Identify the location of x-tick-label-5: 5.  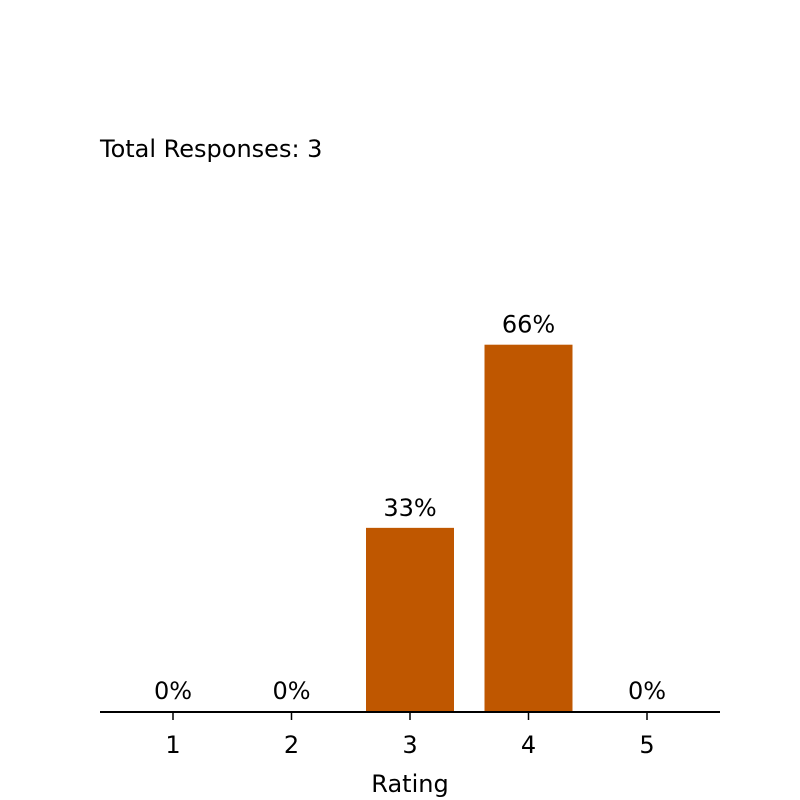
(646, 745).